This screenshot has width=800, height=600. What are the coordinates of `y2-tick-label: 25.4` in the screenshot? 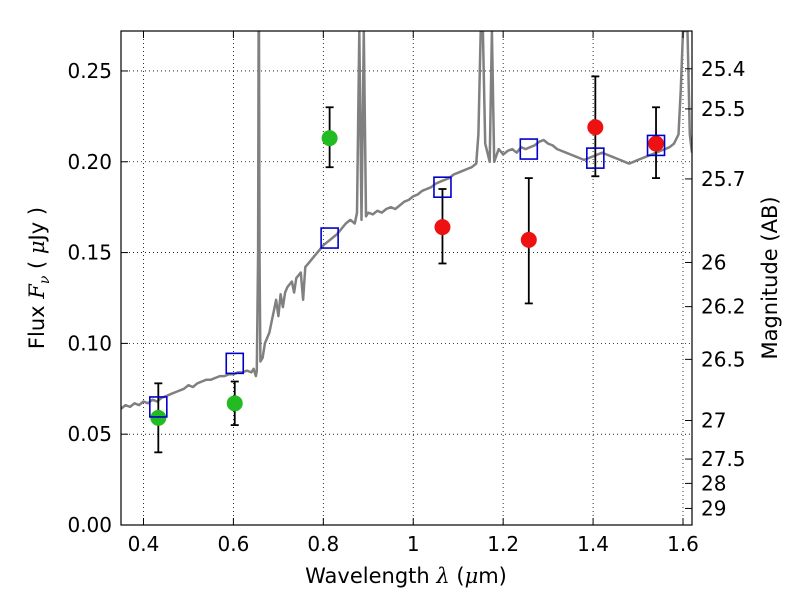 It's located at (723, 69).